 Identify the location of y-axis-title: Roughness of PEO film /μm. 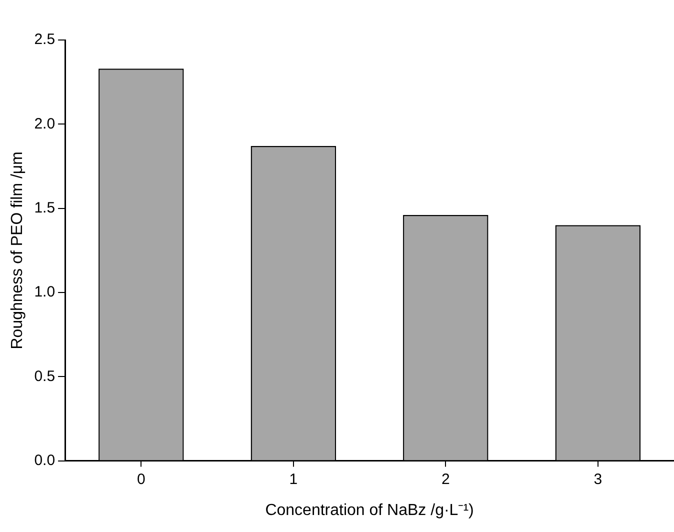
(17, 251).